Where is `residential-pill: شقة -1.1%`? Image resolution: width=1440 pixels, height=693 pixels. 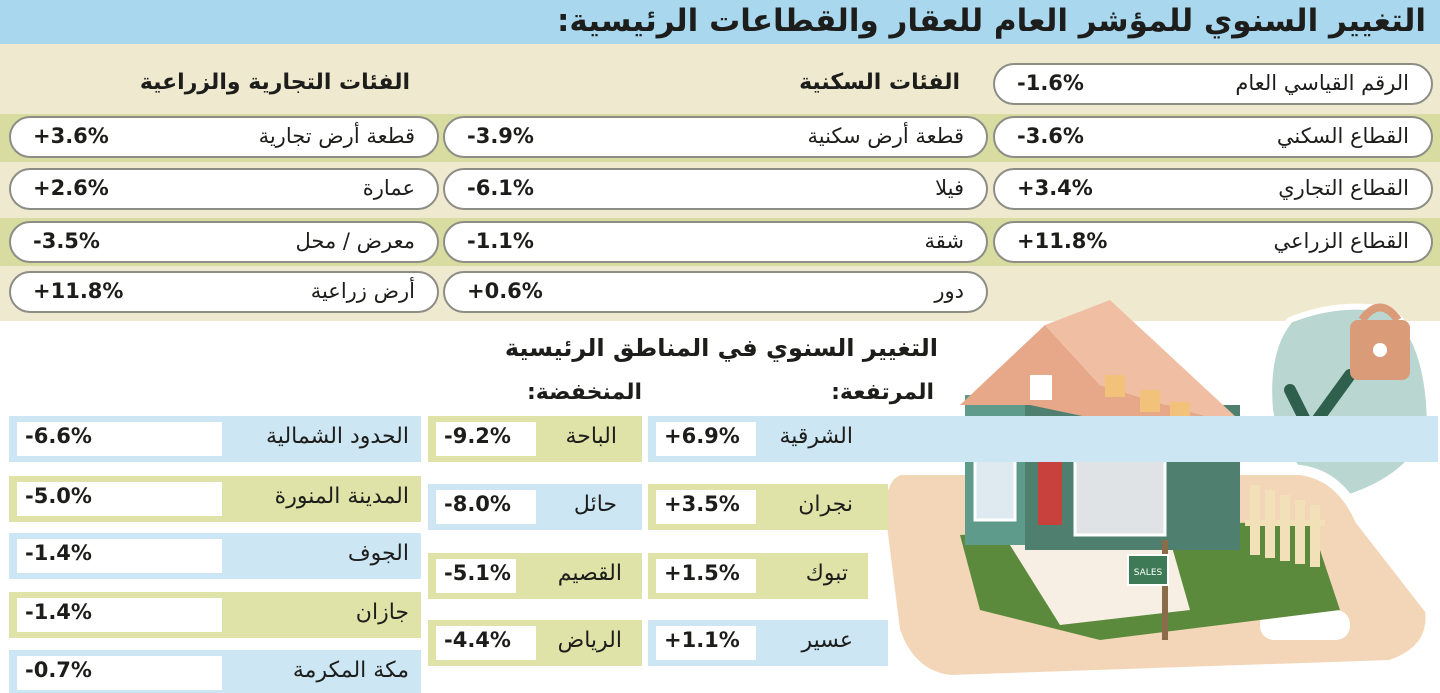
residential-pill: شقة -1.1% is located at coordinates (715, 242).